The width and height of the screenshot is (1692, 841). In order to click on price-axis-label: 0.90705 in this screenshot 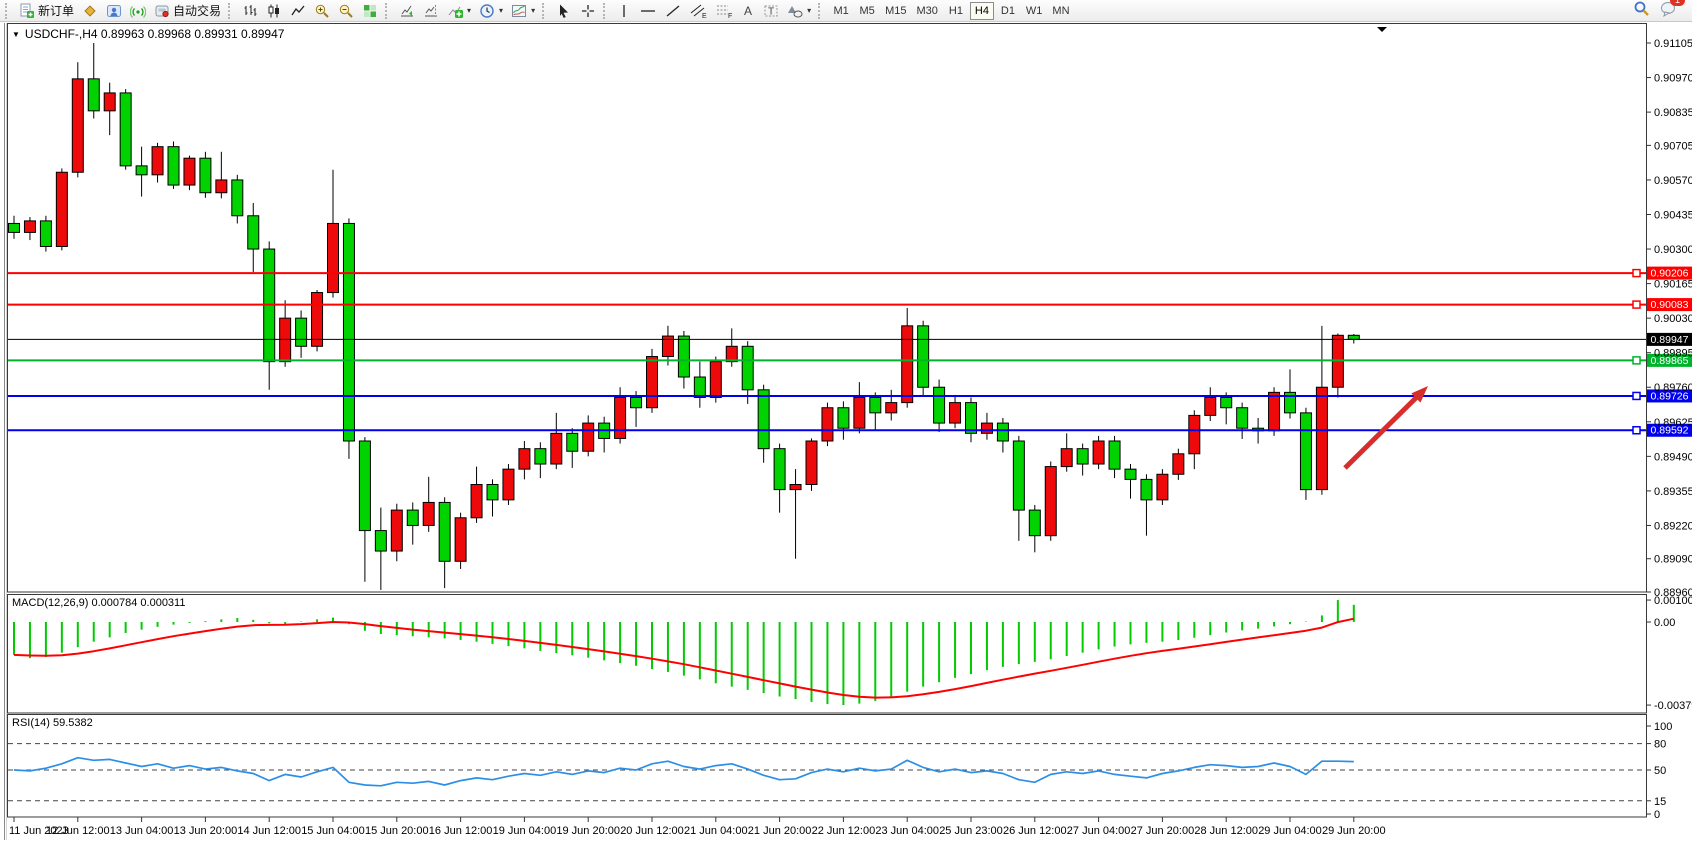, I will do `click(1673, 146)`.